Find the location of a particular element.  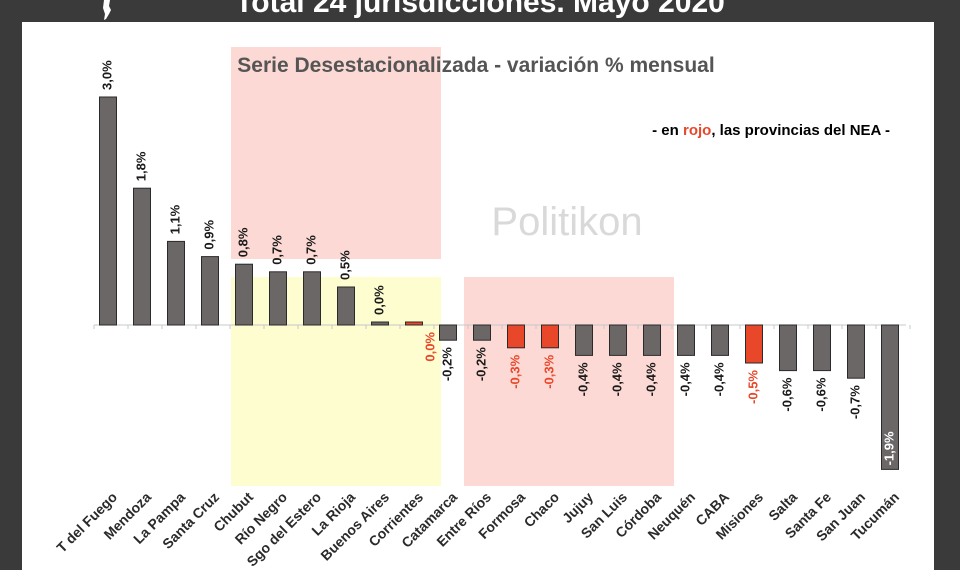

value-label-san-luis: -0,4% is located at coordinates (616, 379).